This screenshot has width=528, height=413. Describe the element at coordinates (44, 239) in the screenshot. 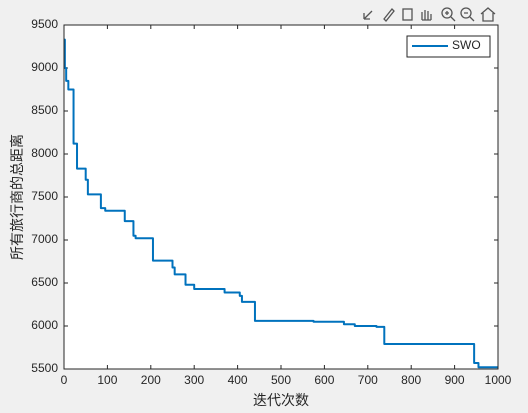

I see `y-tick-label: 7000` at that location.